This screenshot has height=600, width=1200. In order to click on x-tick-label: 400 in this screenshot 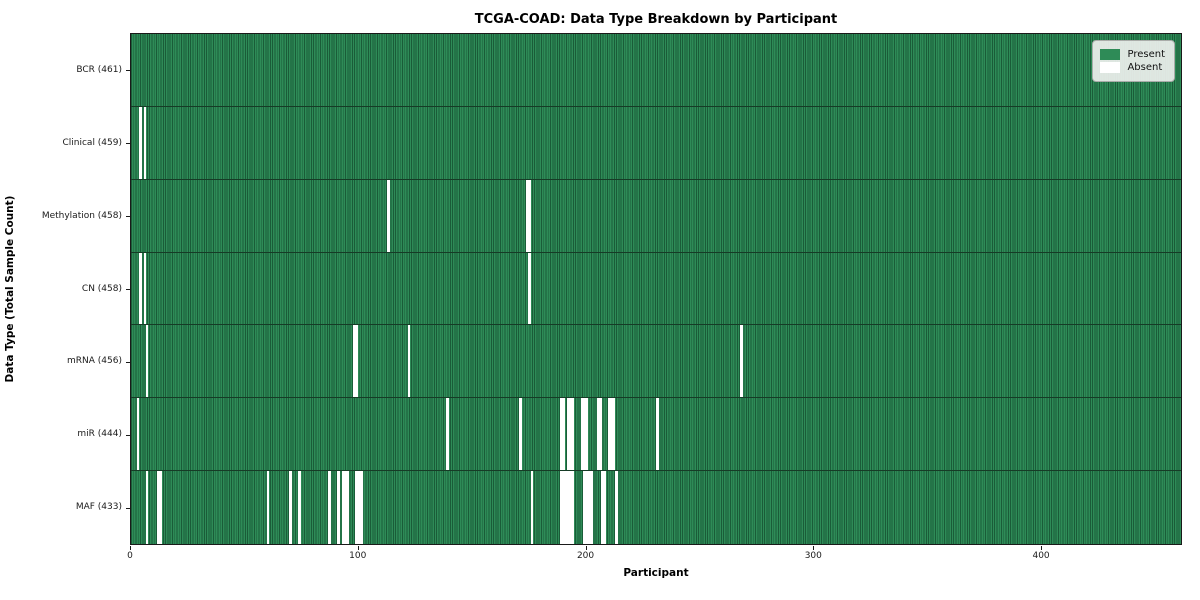, I will do `click(1041, 556)`.